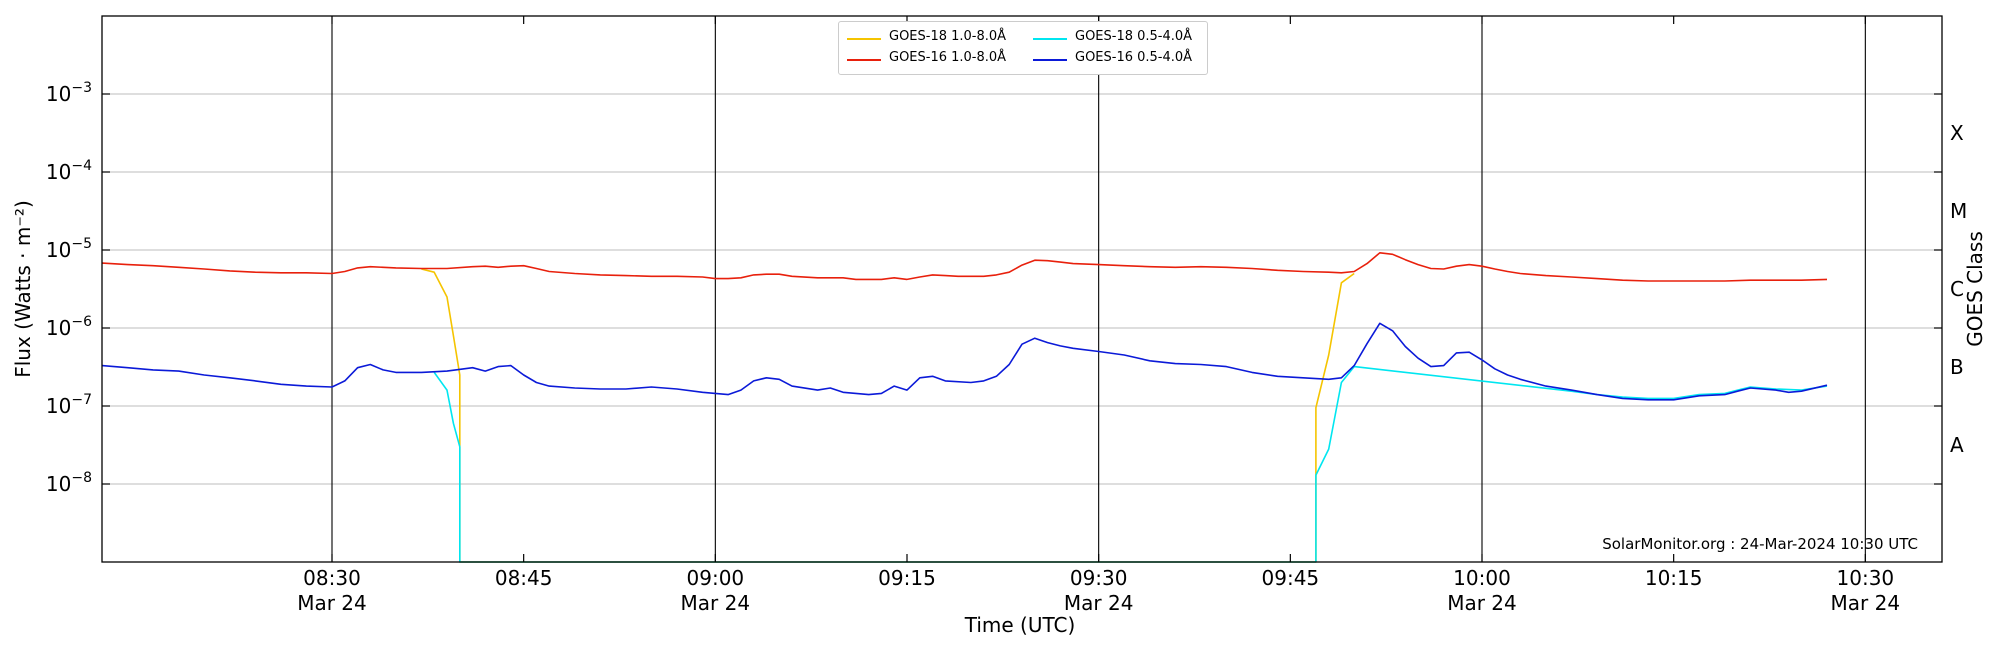 Image resolution: width=2000 pixels, height=650 pixels. What do you see at coordinates (1020, 625) in the screenshot?
I see `x-axis-label: Time (UTC)` at bounding box center [1020, 625].